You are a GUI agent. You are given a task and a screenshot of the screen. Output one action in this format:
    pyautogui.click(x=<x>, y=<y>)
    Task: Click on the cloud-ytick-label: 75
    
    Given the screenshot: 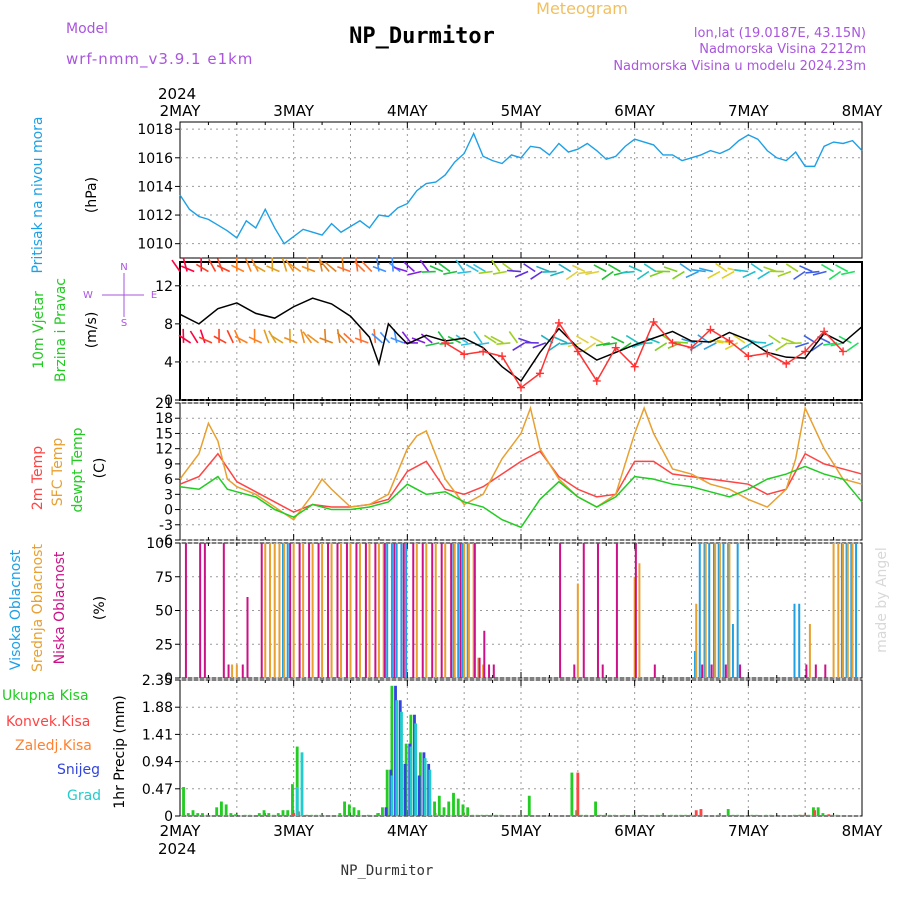 What is the action you would take?
    pyautogui.click(x=164, y=578)
    